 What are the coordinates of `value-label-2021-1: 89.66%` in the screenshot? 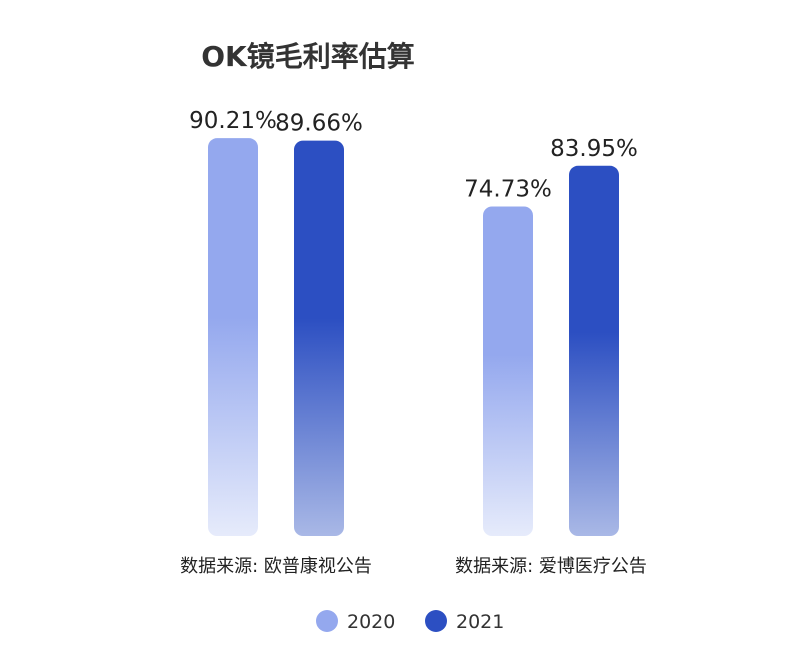 It's located at (319, 124).